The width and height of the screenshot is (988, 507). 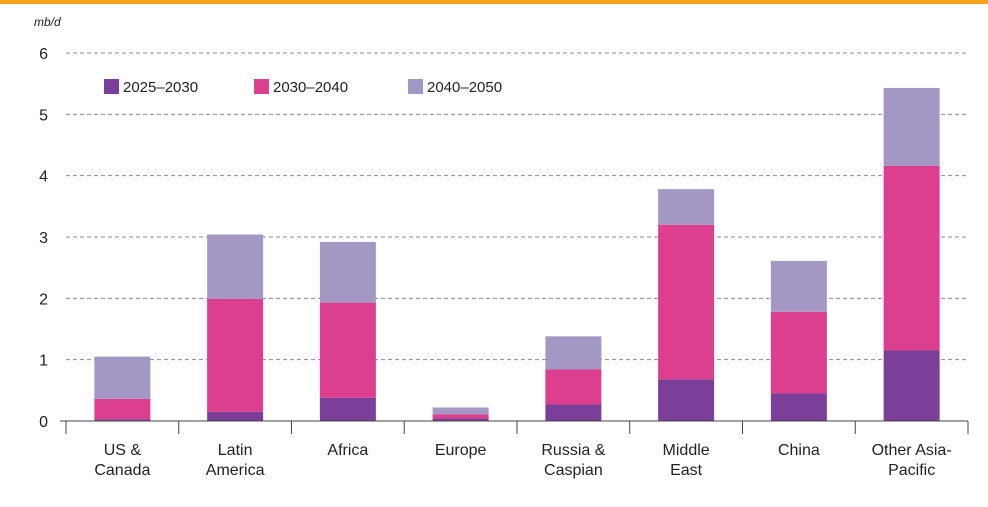 What do you see at coordinates (160, 87) in the screenshot?
I see `legend-label: 2025–2030` at bounding box center [160, 87].